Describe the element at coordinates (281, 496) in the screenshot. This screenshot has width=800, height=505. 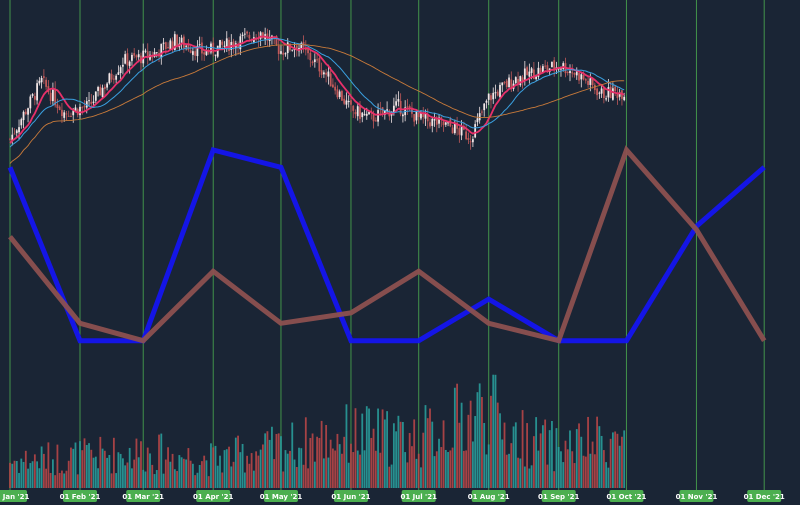
I see `x-tick-label: 01 May '21` at that location.